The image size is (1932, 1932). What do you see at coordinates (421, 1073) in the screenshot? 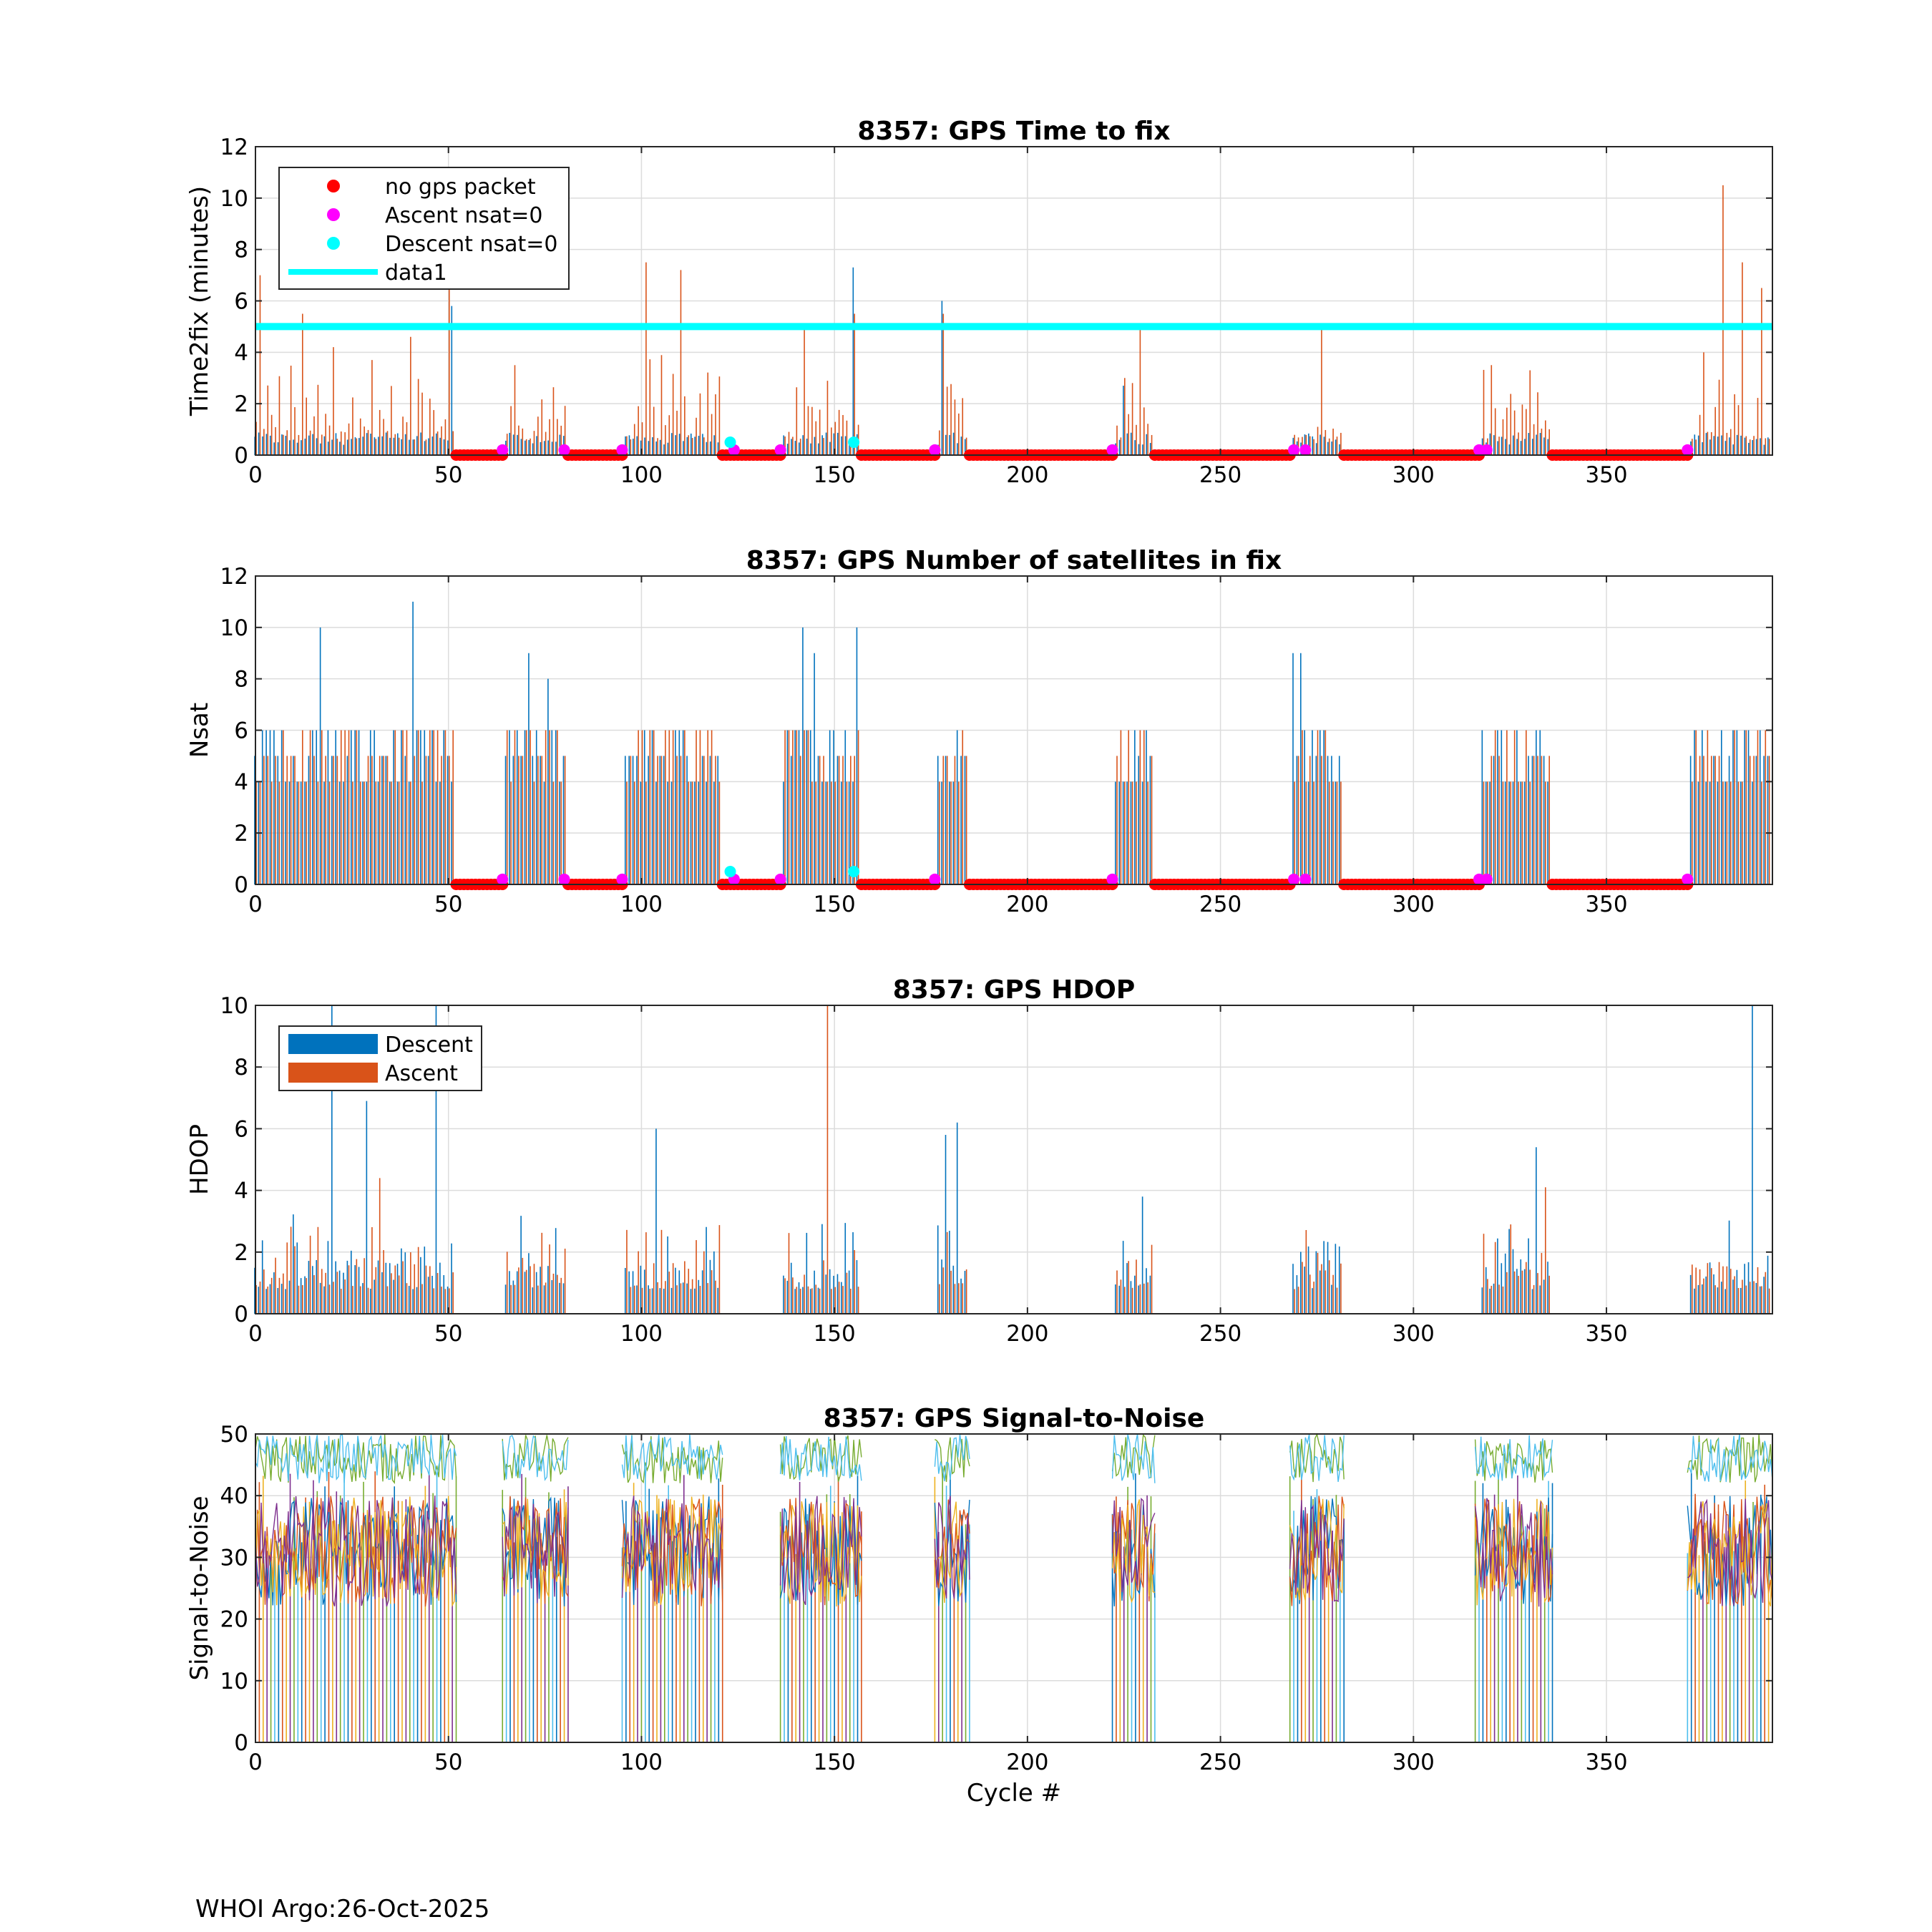
I see `legend-entry: Ascent` at bounding box center [421, 1073].